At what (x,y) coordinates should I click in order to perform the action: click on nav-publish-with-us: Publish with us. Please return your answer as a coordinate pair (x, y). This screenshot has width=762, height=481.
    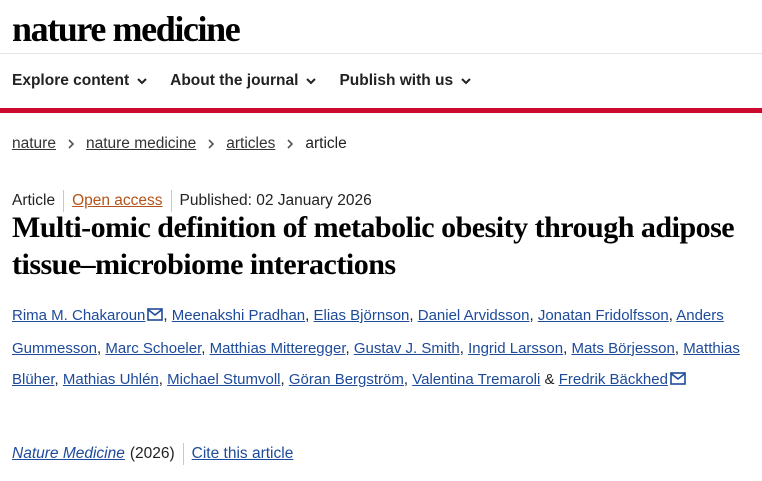
    Looking at the image, I should click on (405, 81).